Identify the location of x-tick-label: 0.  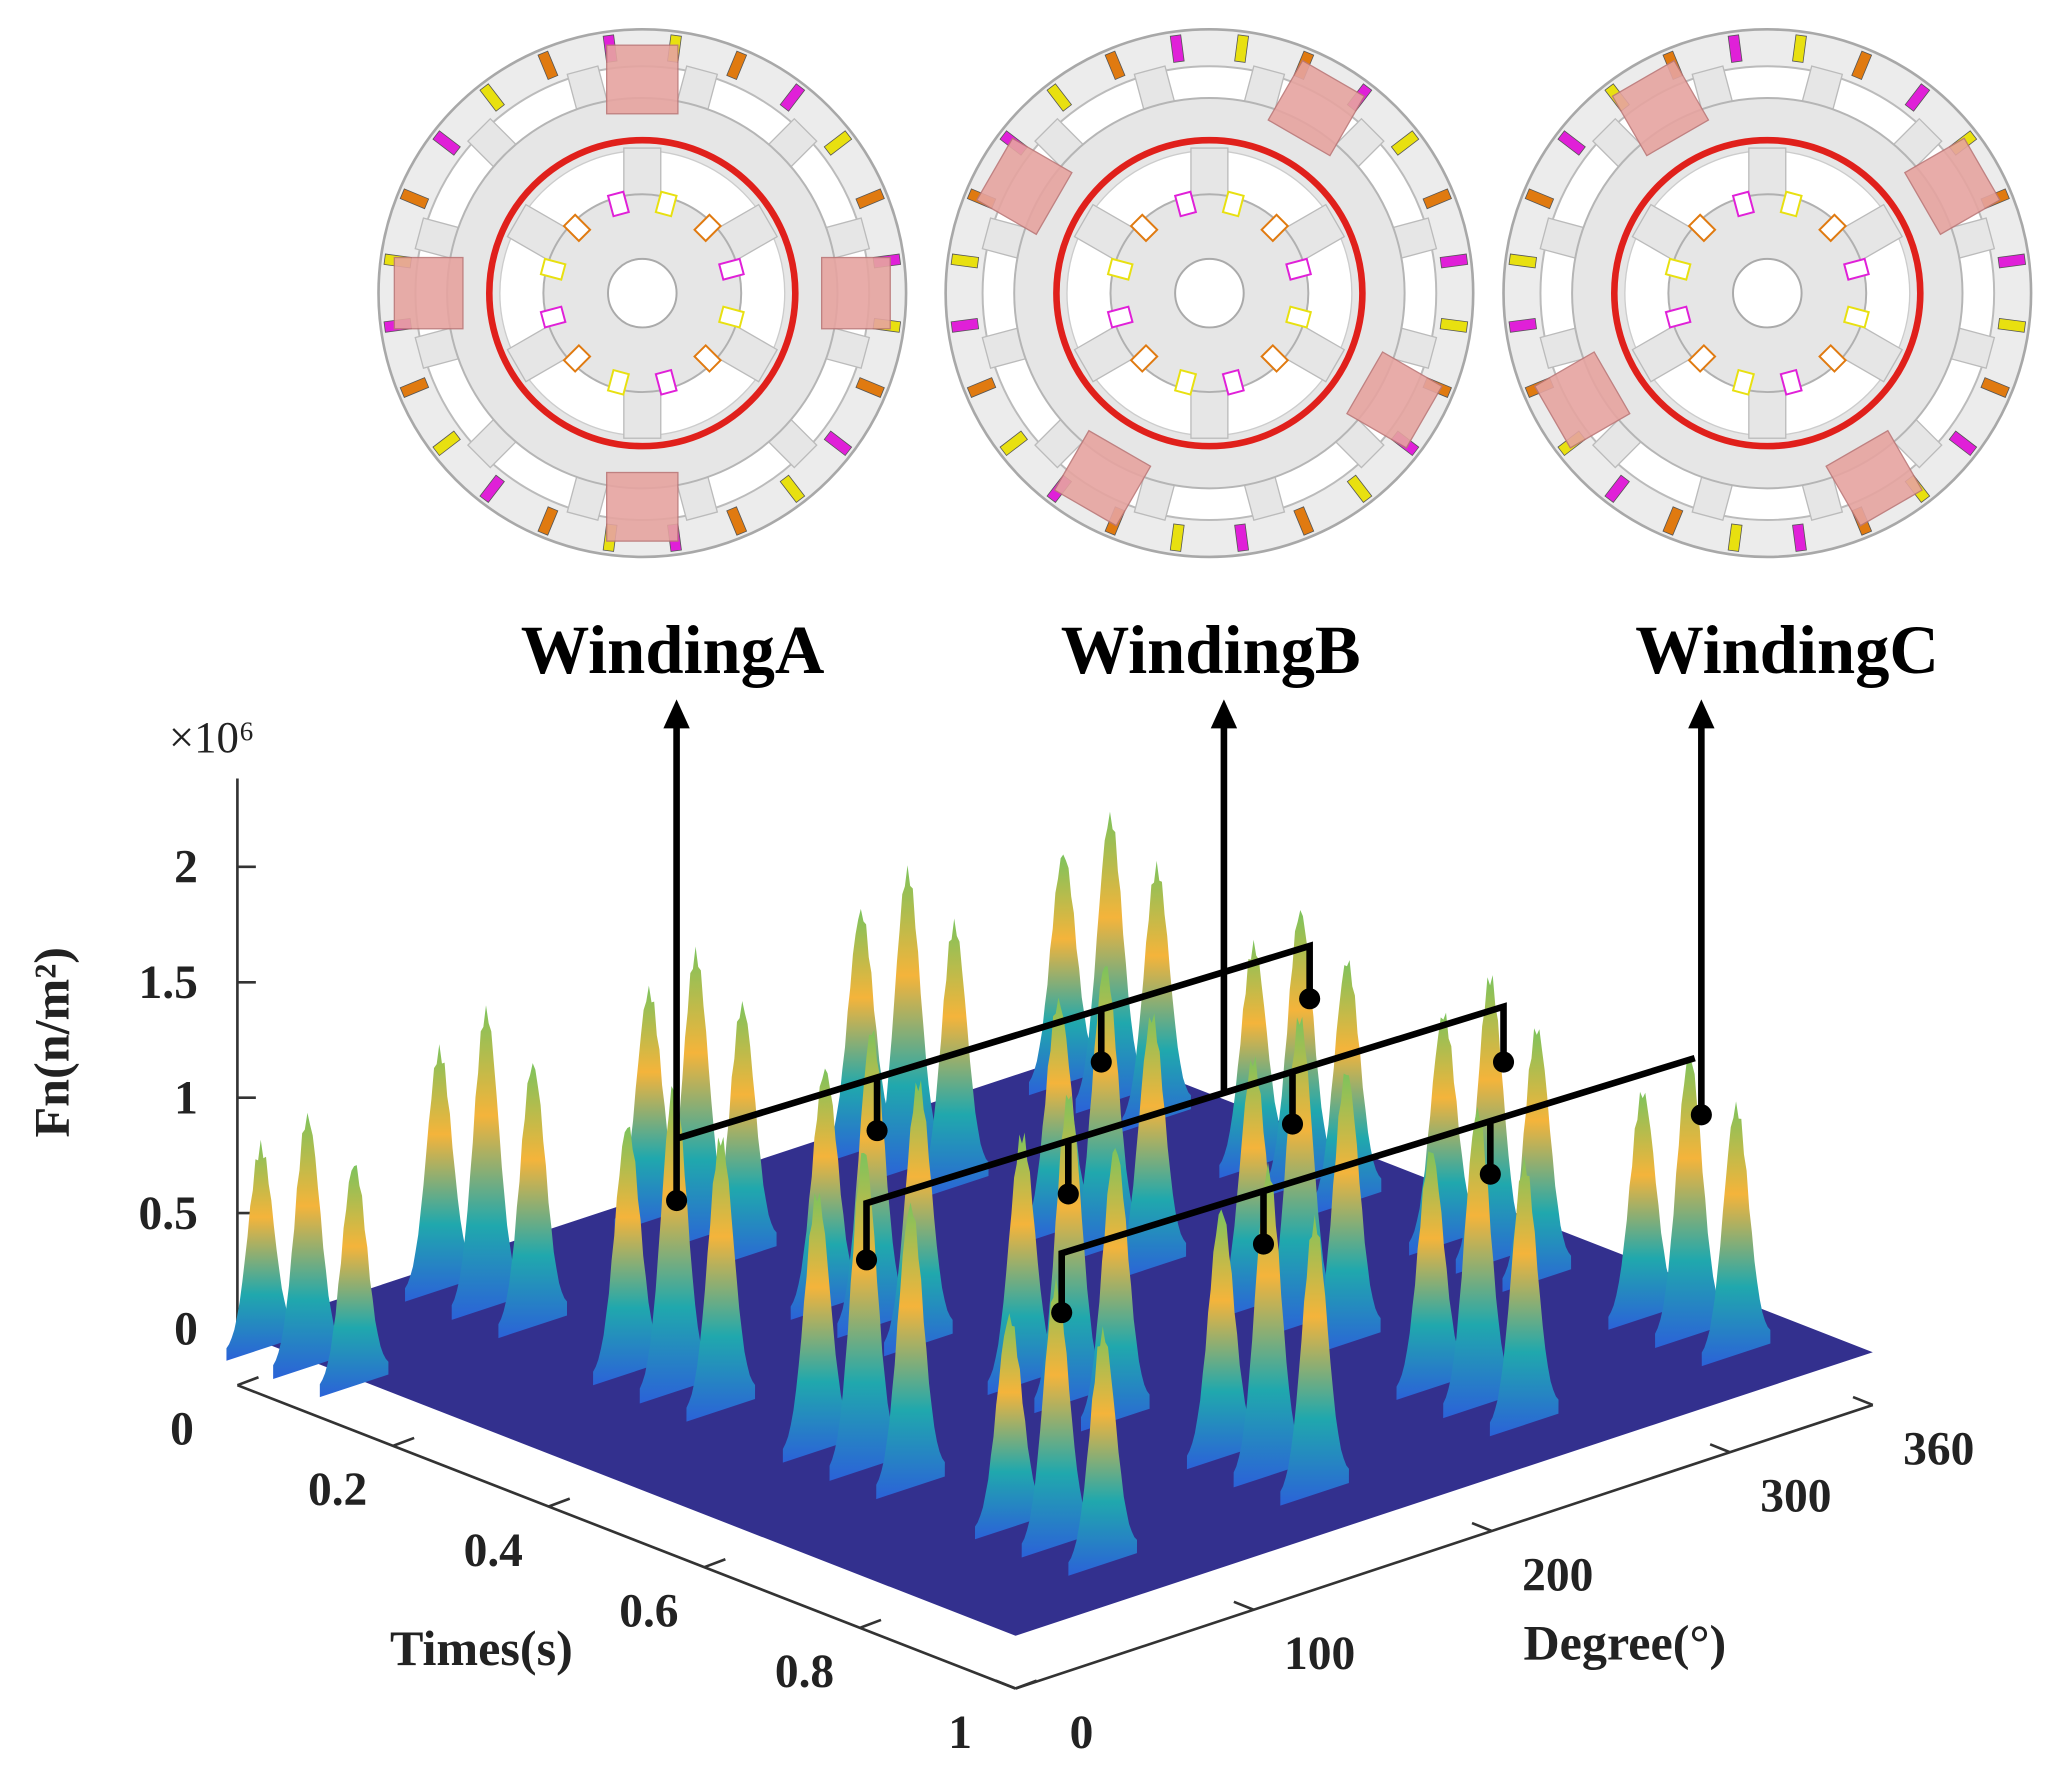
(182, 1430).